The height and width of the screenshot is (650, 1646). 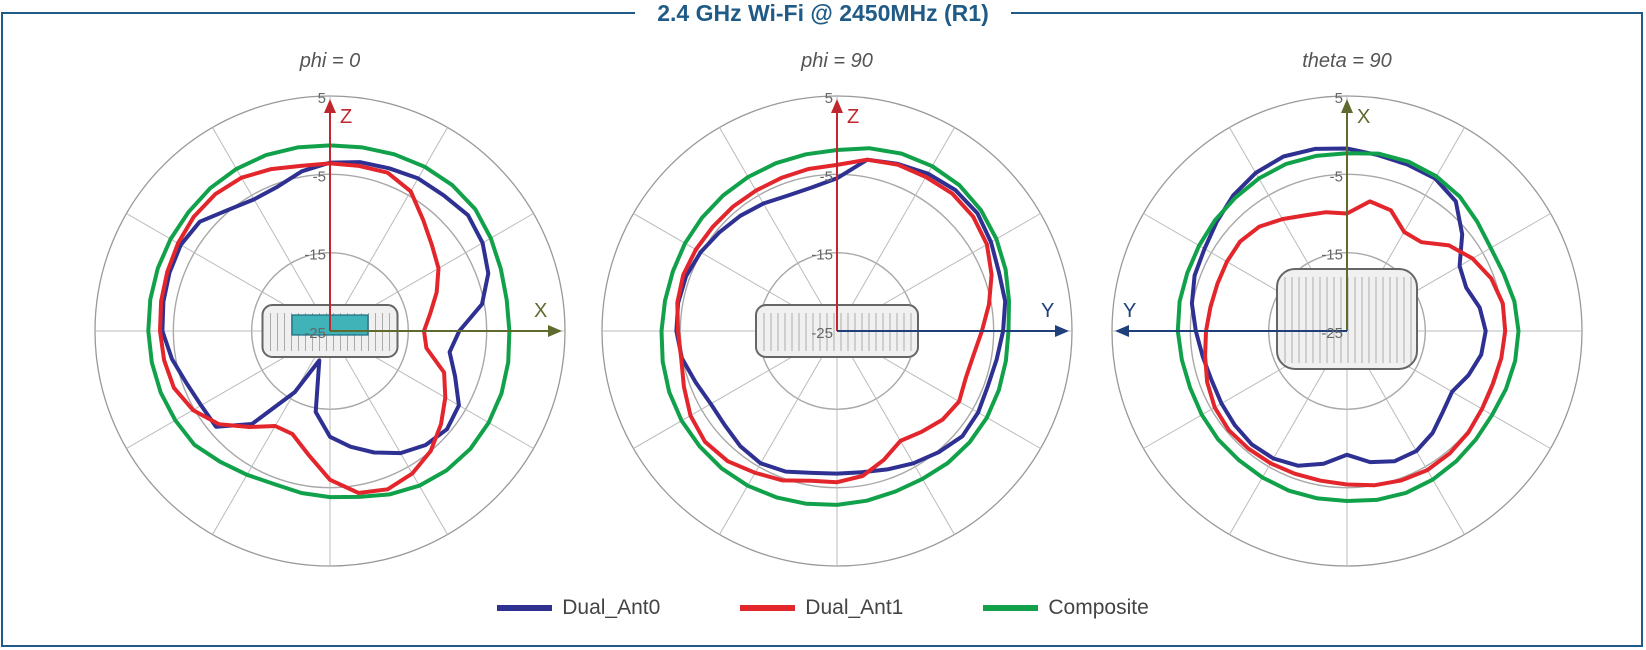 I want to click on page-title: 2.4 GHz Wi-Fi @ 2450MHz (R1), so click(x=823, y=13).